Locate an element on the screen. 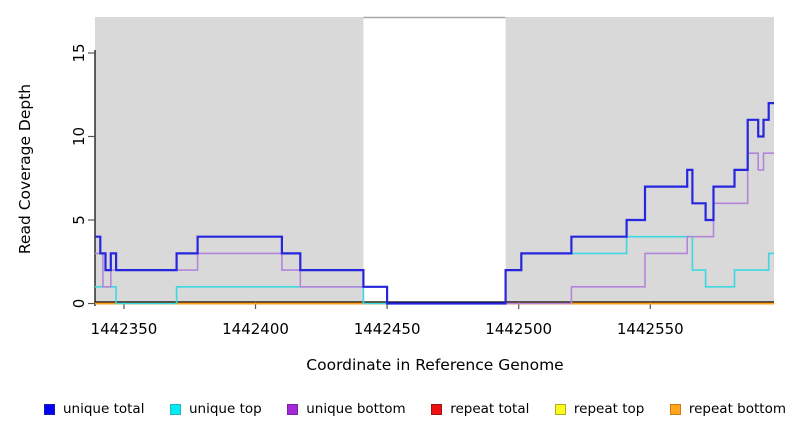  legend-item-unique-top: unique top is located at coordinates (216, 409).